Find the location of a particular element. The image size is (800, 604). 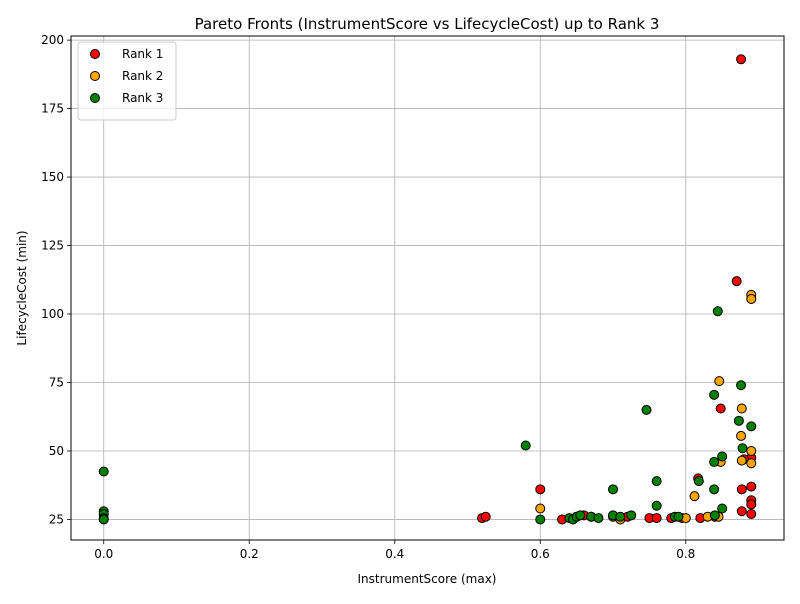

y-tick-label: 125 is located at coordinates (52, 246).